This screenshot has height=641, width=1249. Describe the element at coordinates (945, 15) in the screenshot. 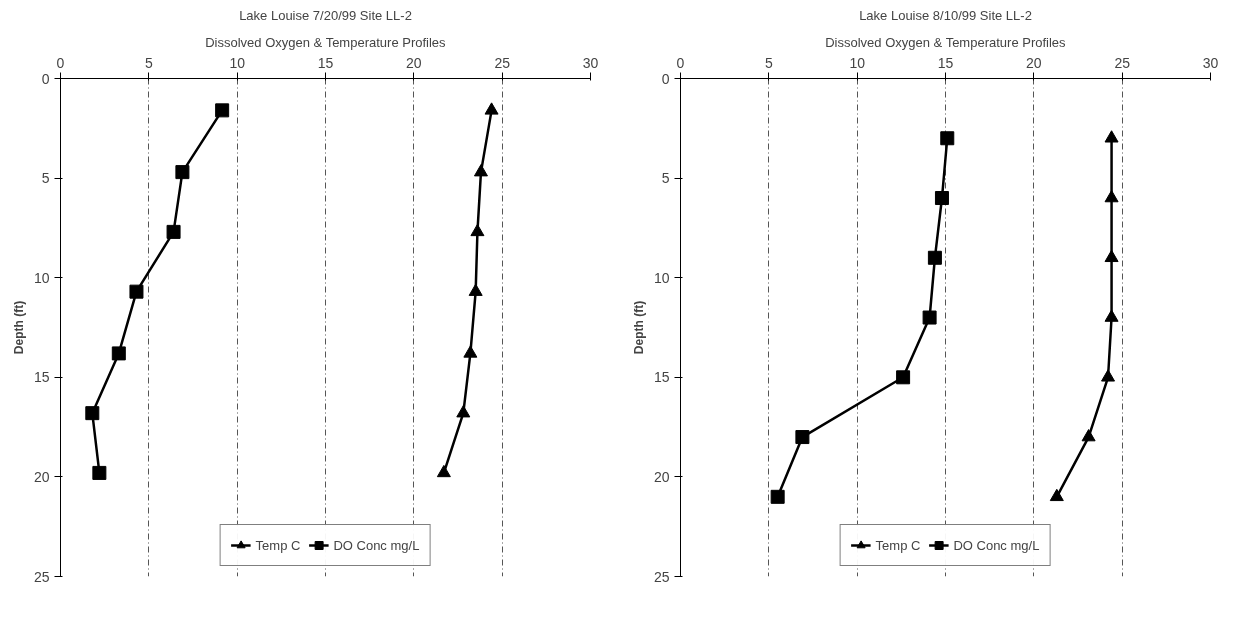

I see `chart-title: Lake Louise 8/10/99 Site LL-2` at that location.